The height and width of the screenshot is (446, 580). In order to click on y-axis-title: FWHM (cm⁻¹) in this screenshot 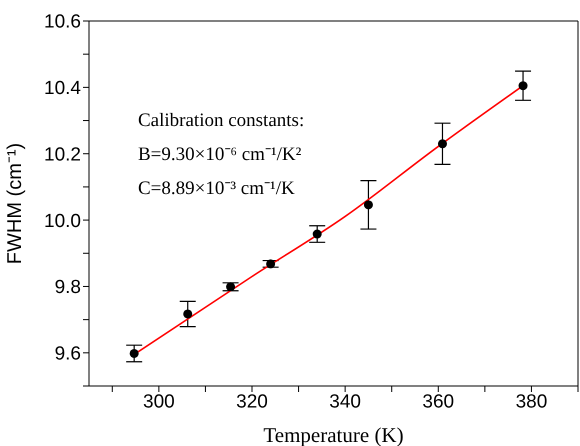, I will do `click(15, 203)`.